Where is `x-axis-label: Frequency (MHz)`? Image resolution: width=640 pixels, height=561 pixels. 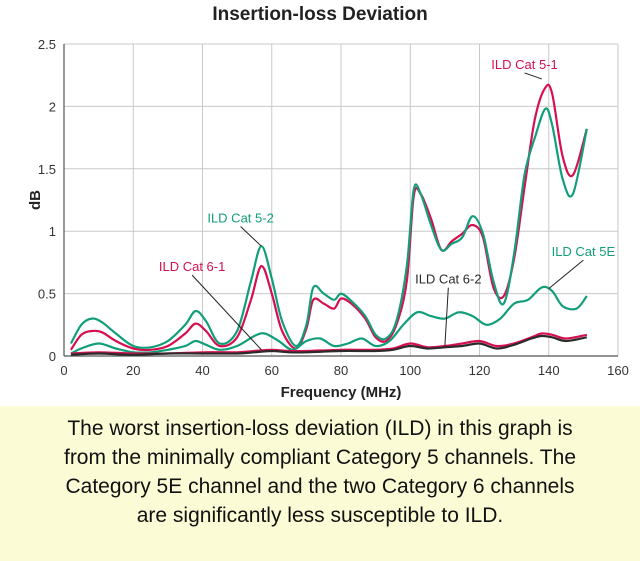
x-axis-label: Frequency (MHz) is located at coordinates (341, 392).